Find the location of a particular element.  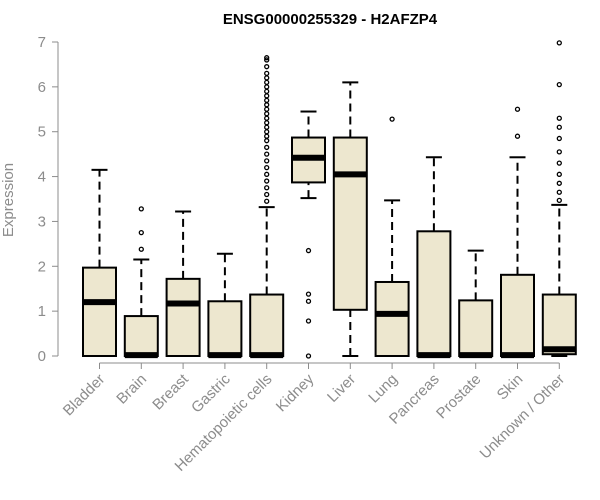

x-tick-label-brain: Brain is located at coordinates (131, 389).